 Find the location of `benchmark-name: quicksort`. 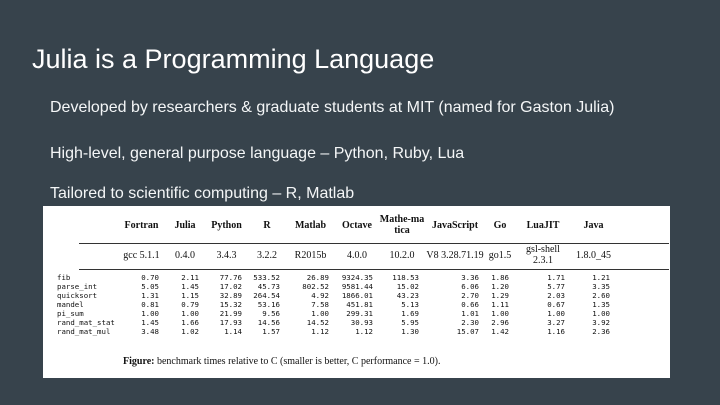

benchmark-name: quicksort is located at coordinates (77, 295).